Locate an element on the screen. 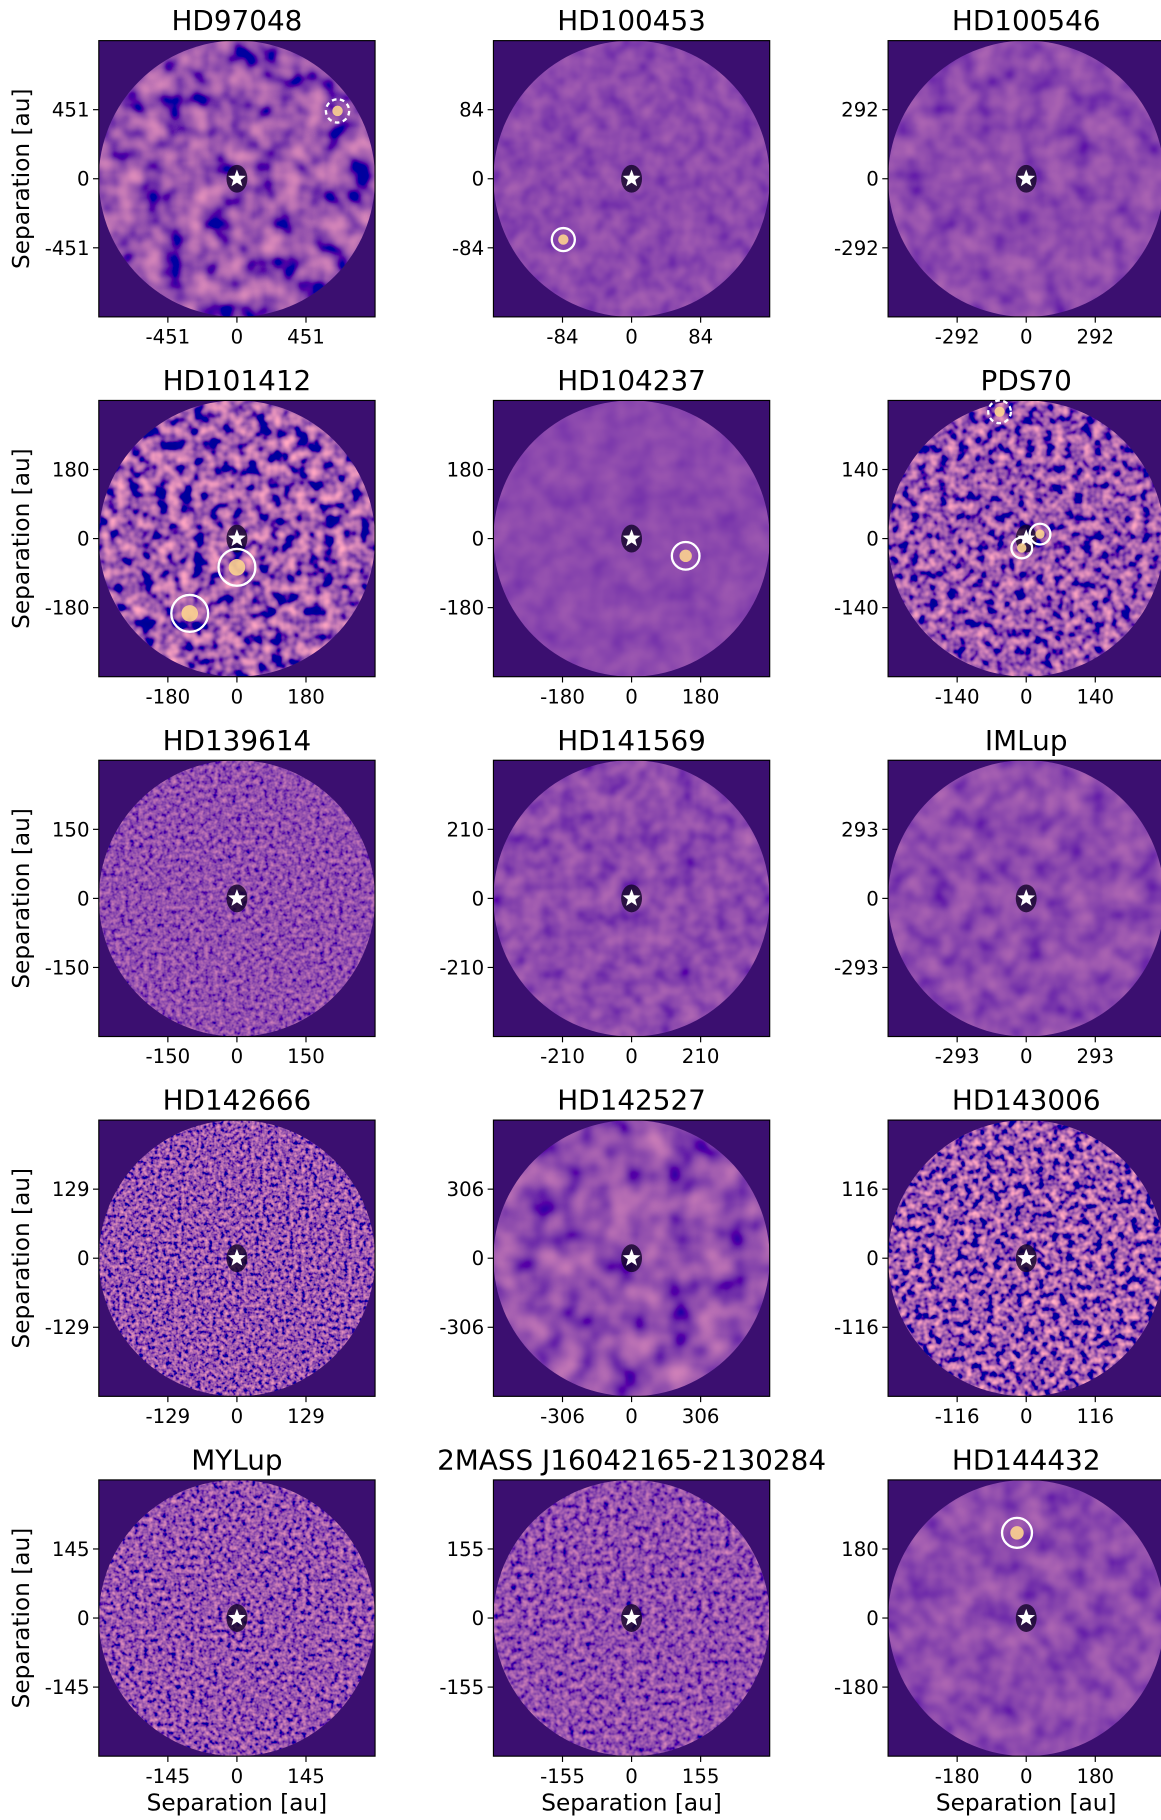 The width and height of the screenshot is (1161, 1820). y-tick-label: 292 is located at coordinates (860, 110).